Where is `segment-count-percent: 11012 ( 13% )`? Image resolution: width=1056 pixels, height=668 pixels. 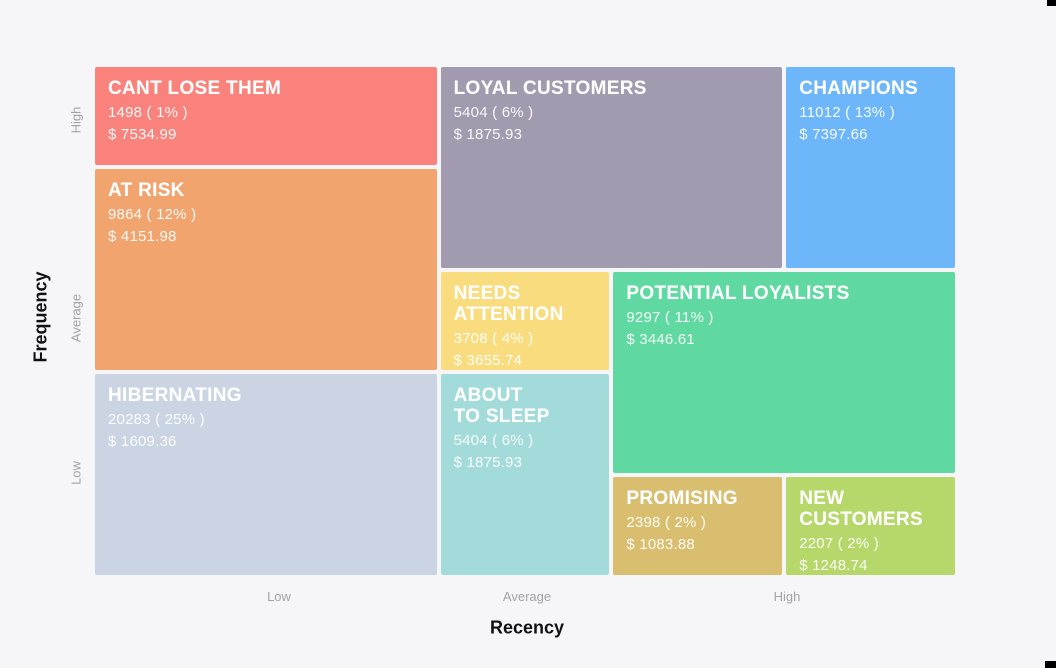
segment-count-percent: 11012 ( 13% ) is located at coordinates (847, 112).